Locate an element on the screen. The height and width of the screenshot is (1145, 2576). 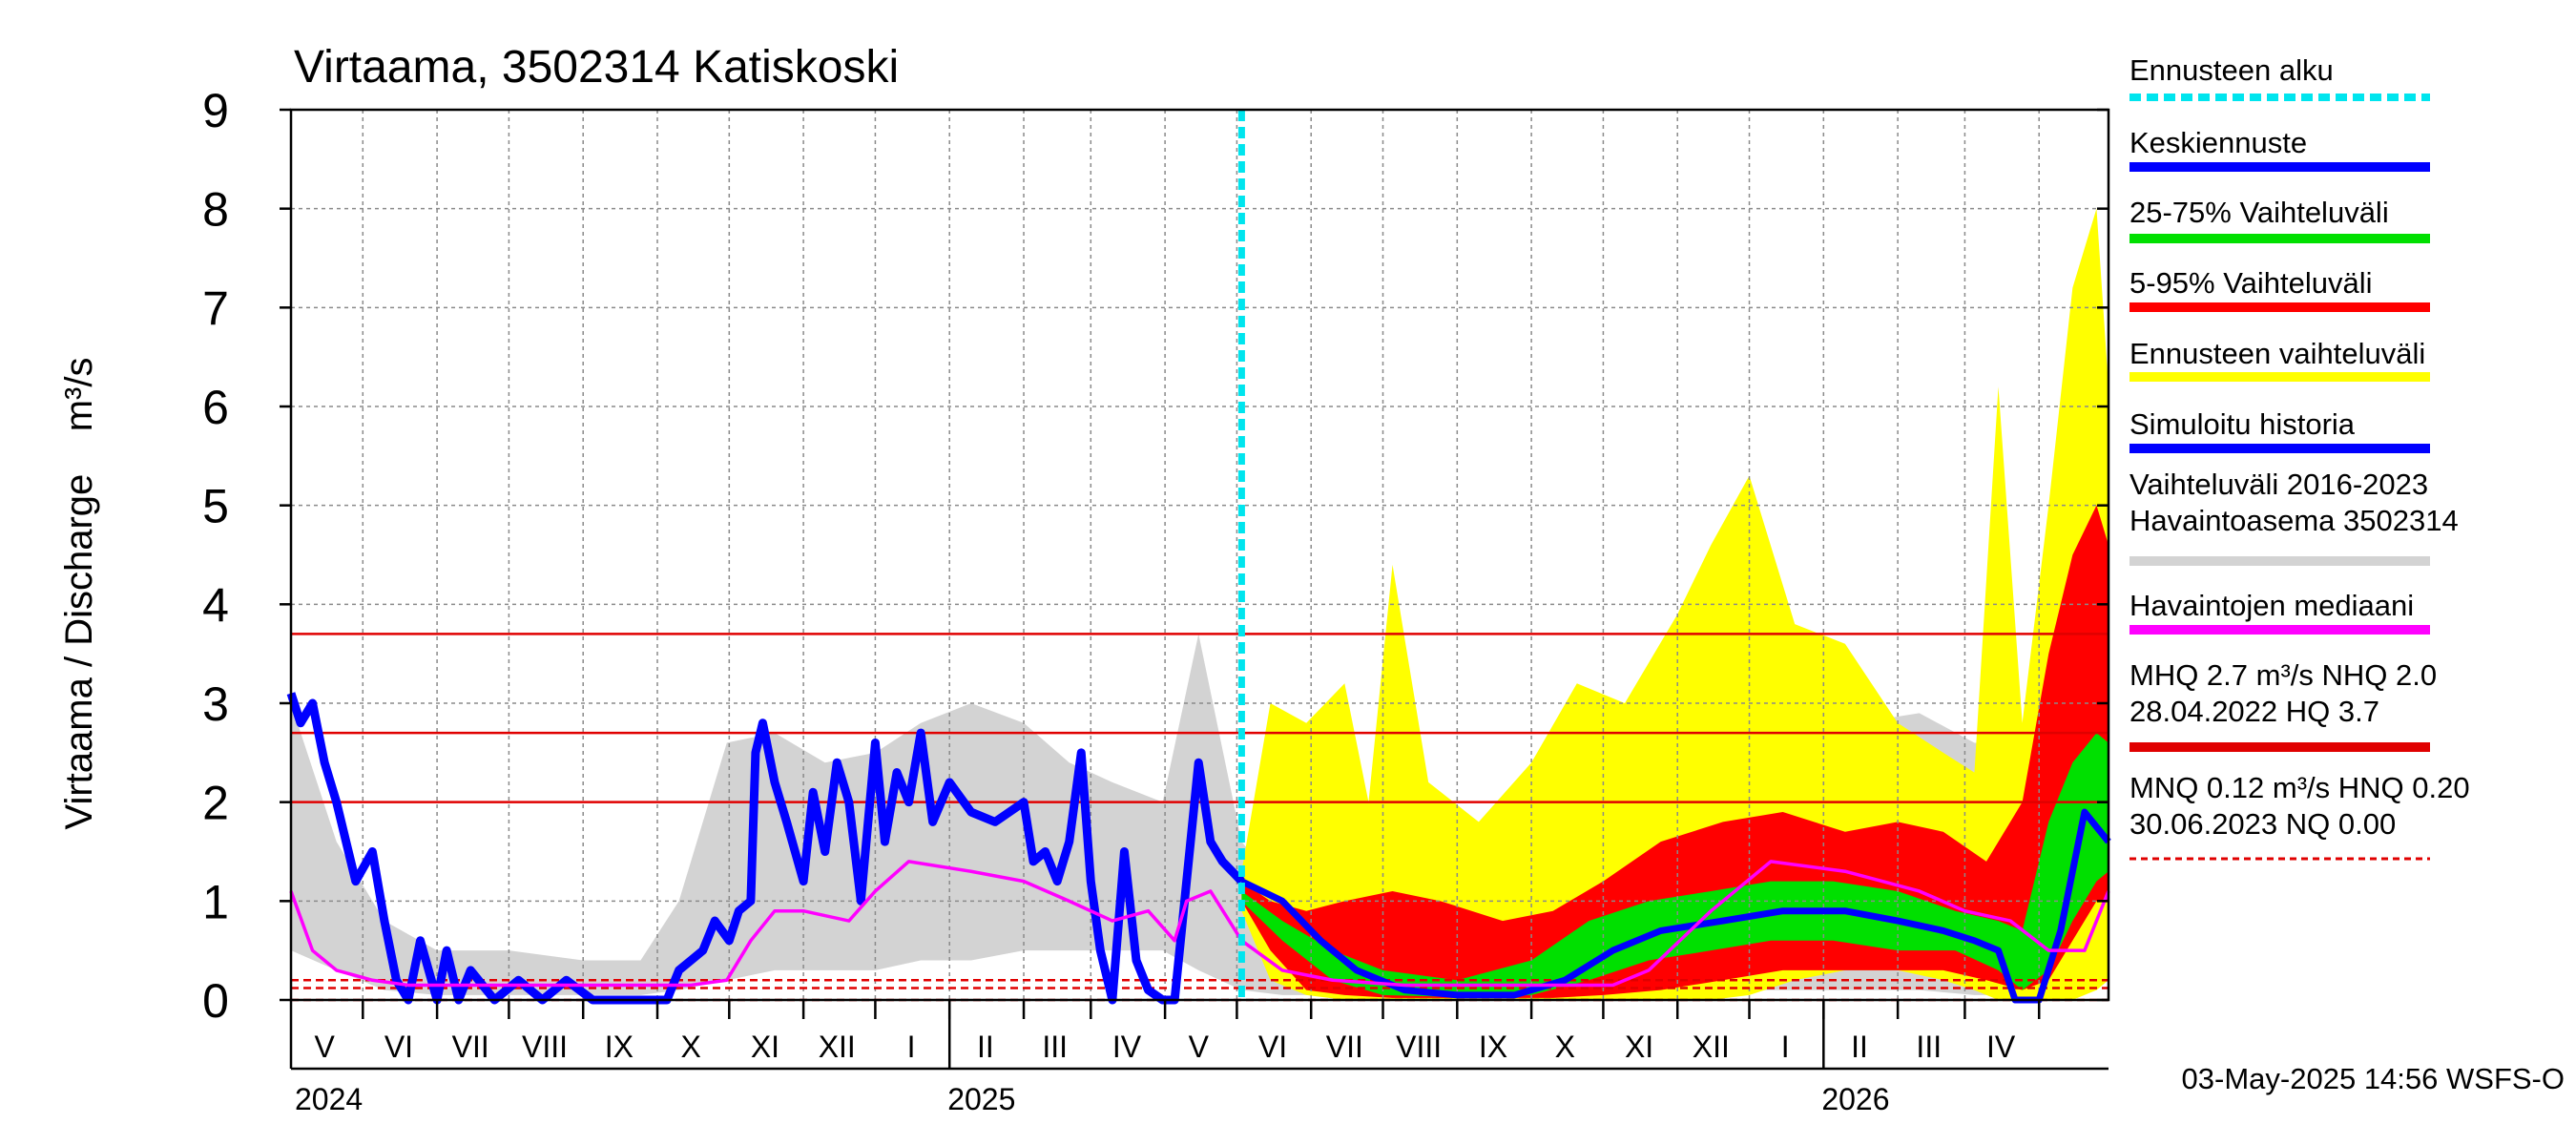
x-month-label-19: XII is located at coordinates (1711, 1047).